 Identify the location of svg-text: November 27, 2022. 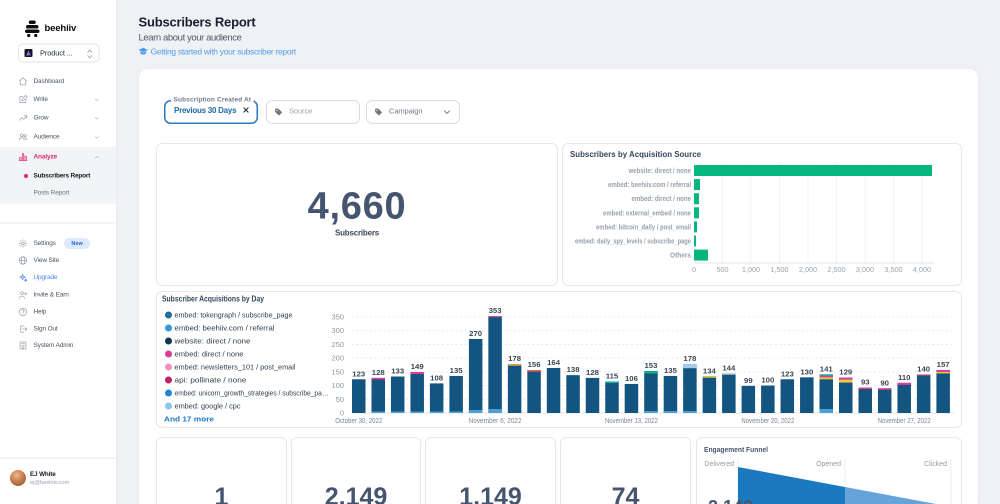
(904, 420).